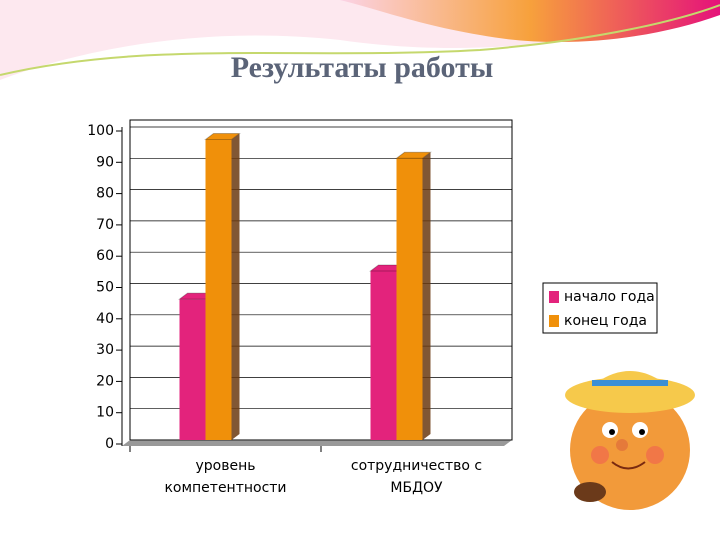  What do you see at coordinates (105, 225) in the screenshot?
I see `y-tick-label: 70` at bounding box center [105, 225].